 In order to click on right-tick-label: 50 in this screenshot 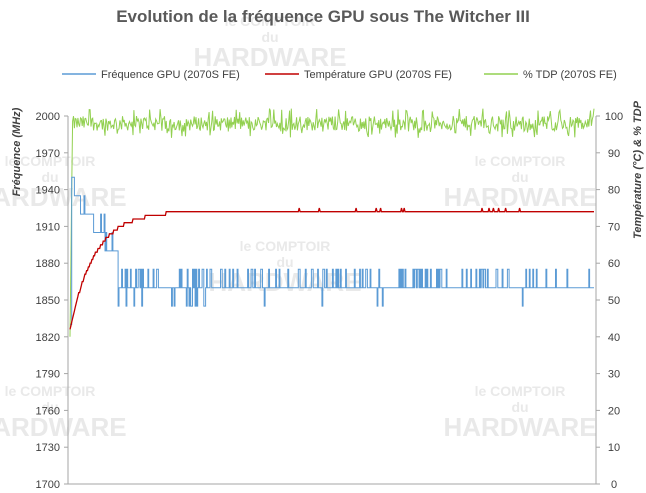, I will do `click(614, 301)`.